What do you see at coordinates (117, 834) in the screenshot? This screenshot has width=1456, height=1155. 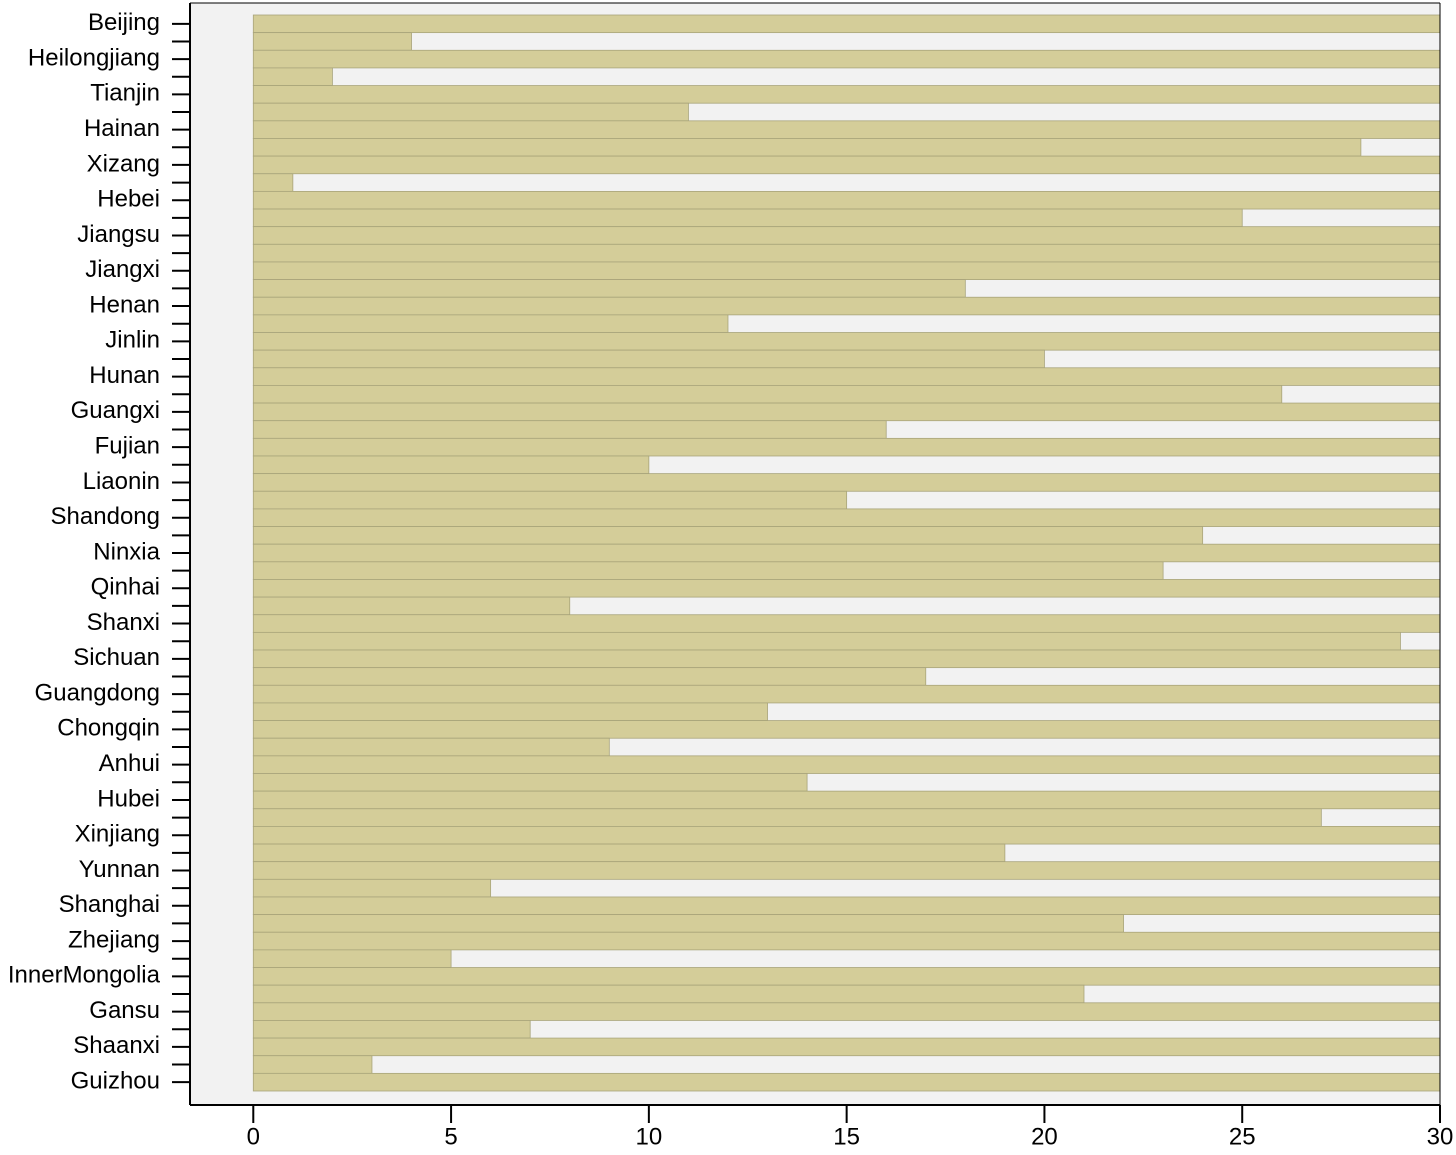 I see `y-tick-label: Xinjiang` at bounding box center [117, 834].